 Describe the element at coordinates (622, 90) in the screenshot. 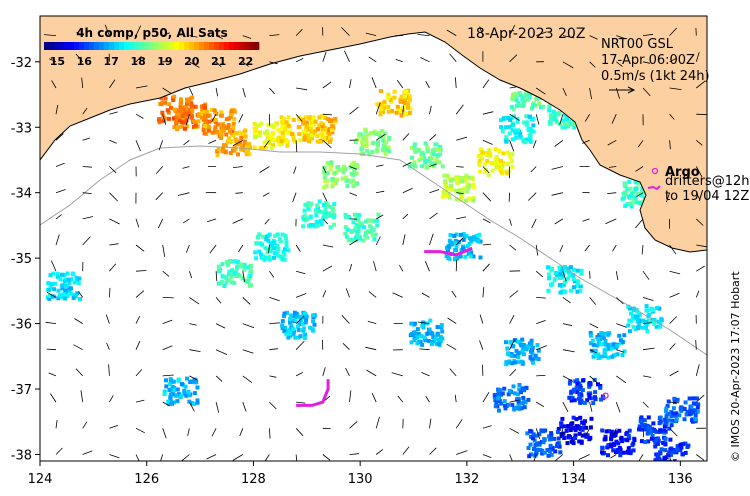

I see `scale-arrow` at that location.